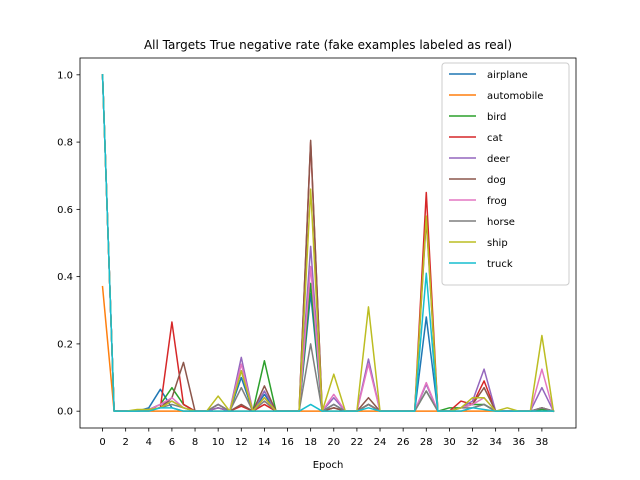  I want to click on x-tick-label: 18, so click(310, 442).